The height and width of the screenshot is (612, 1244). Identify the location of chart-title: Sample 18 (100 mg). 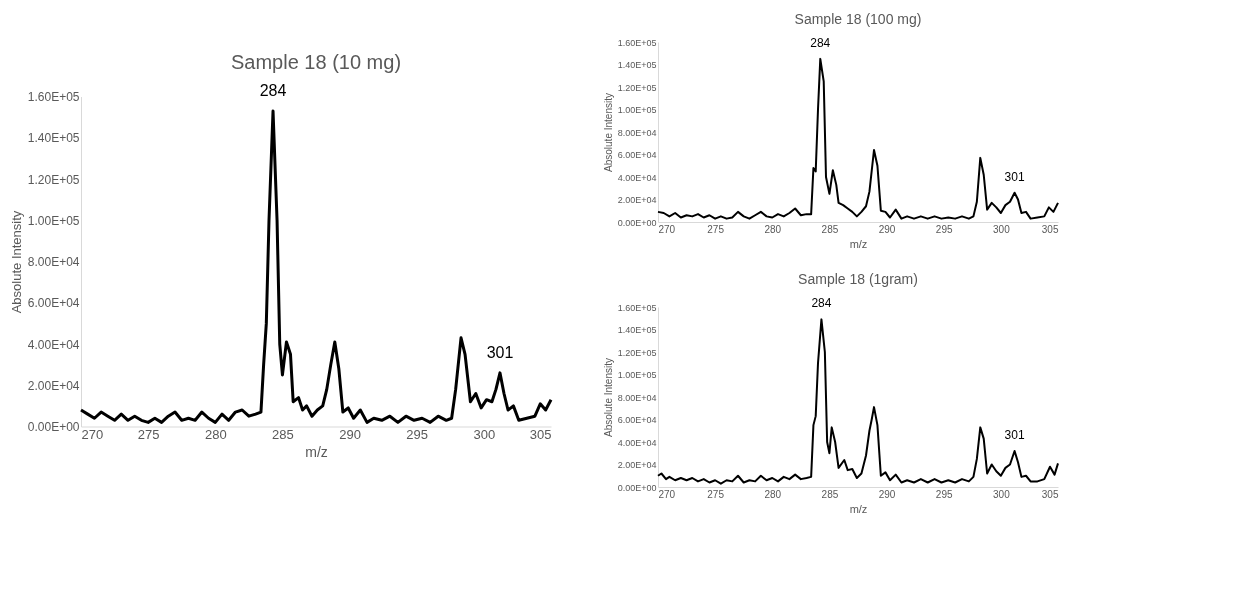
(858, 18).